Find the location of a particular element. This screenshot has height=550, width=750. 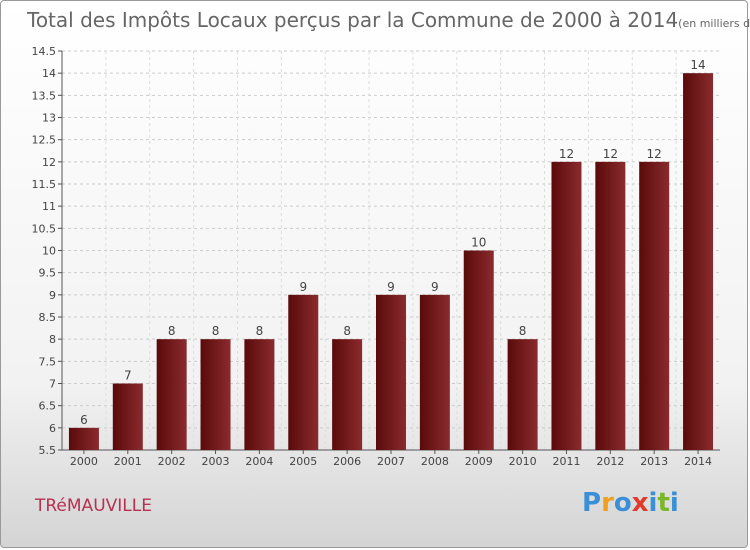

x-tick-label-2005: 2005 is located at coordinates (303, 461).